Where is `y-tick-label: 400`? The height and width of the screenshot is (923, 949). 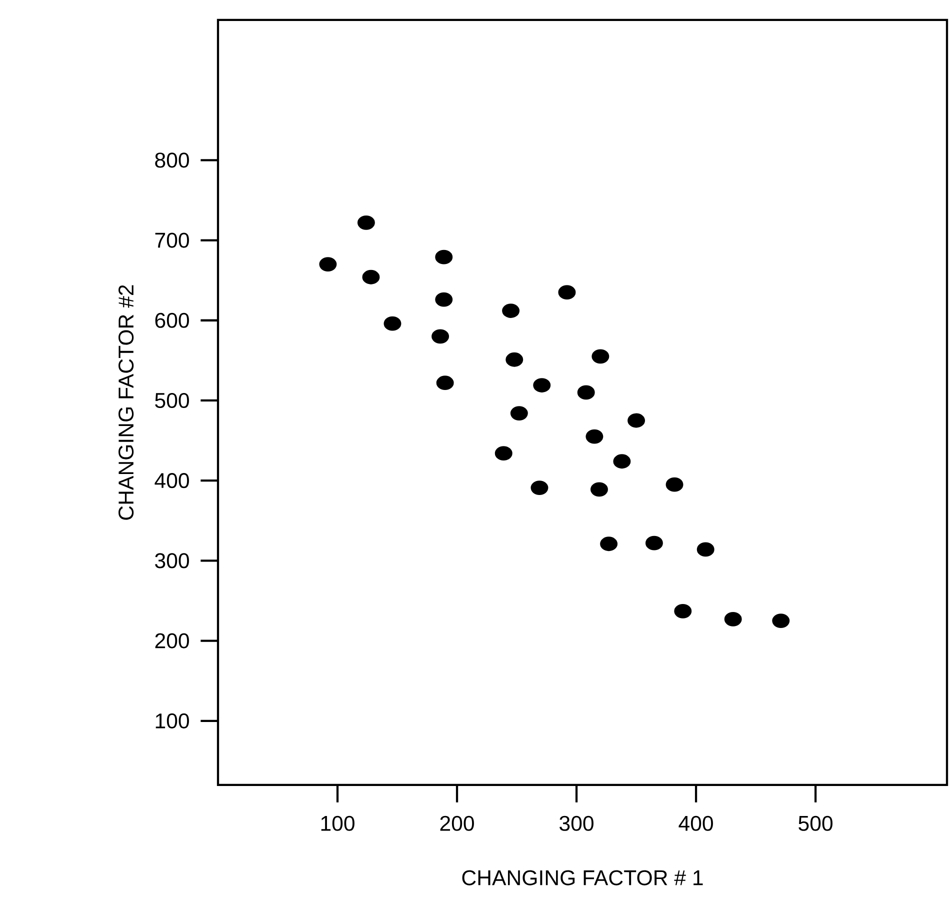 y-tick-label: 400 is located at coordinates (171, 480).